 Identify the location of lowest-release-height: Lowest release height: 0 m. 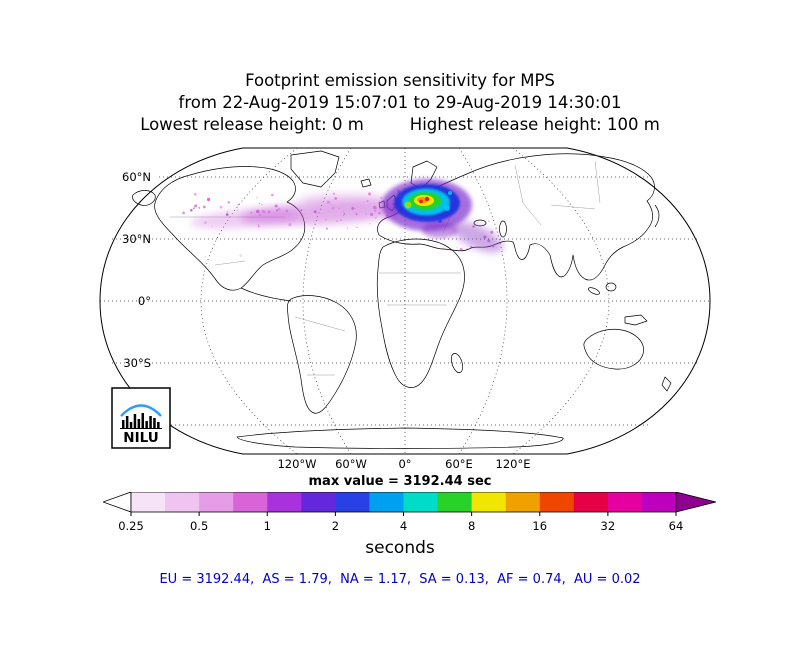
(252, 124).